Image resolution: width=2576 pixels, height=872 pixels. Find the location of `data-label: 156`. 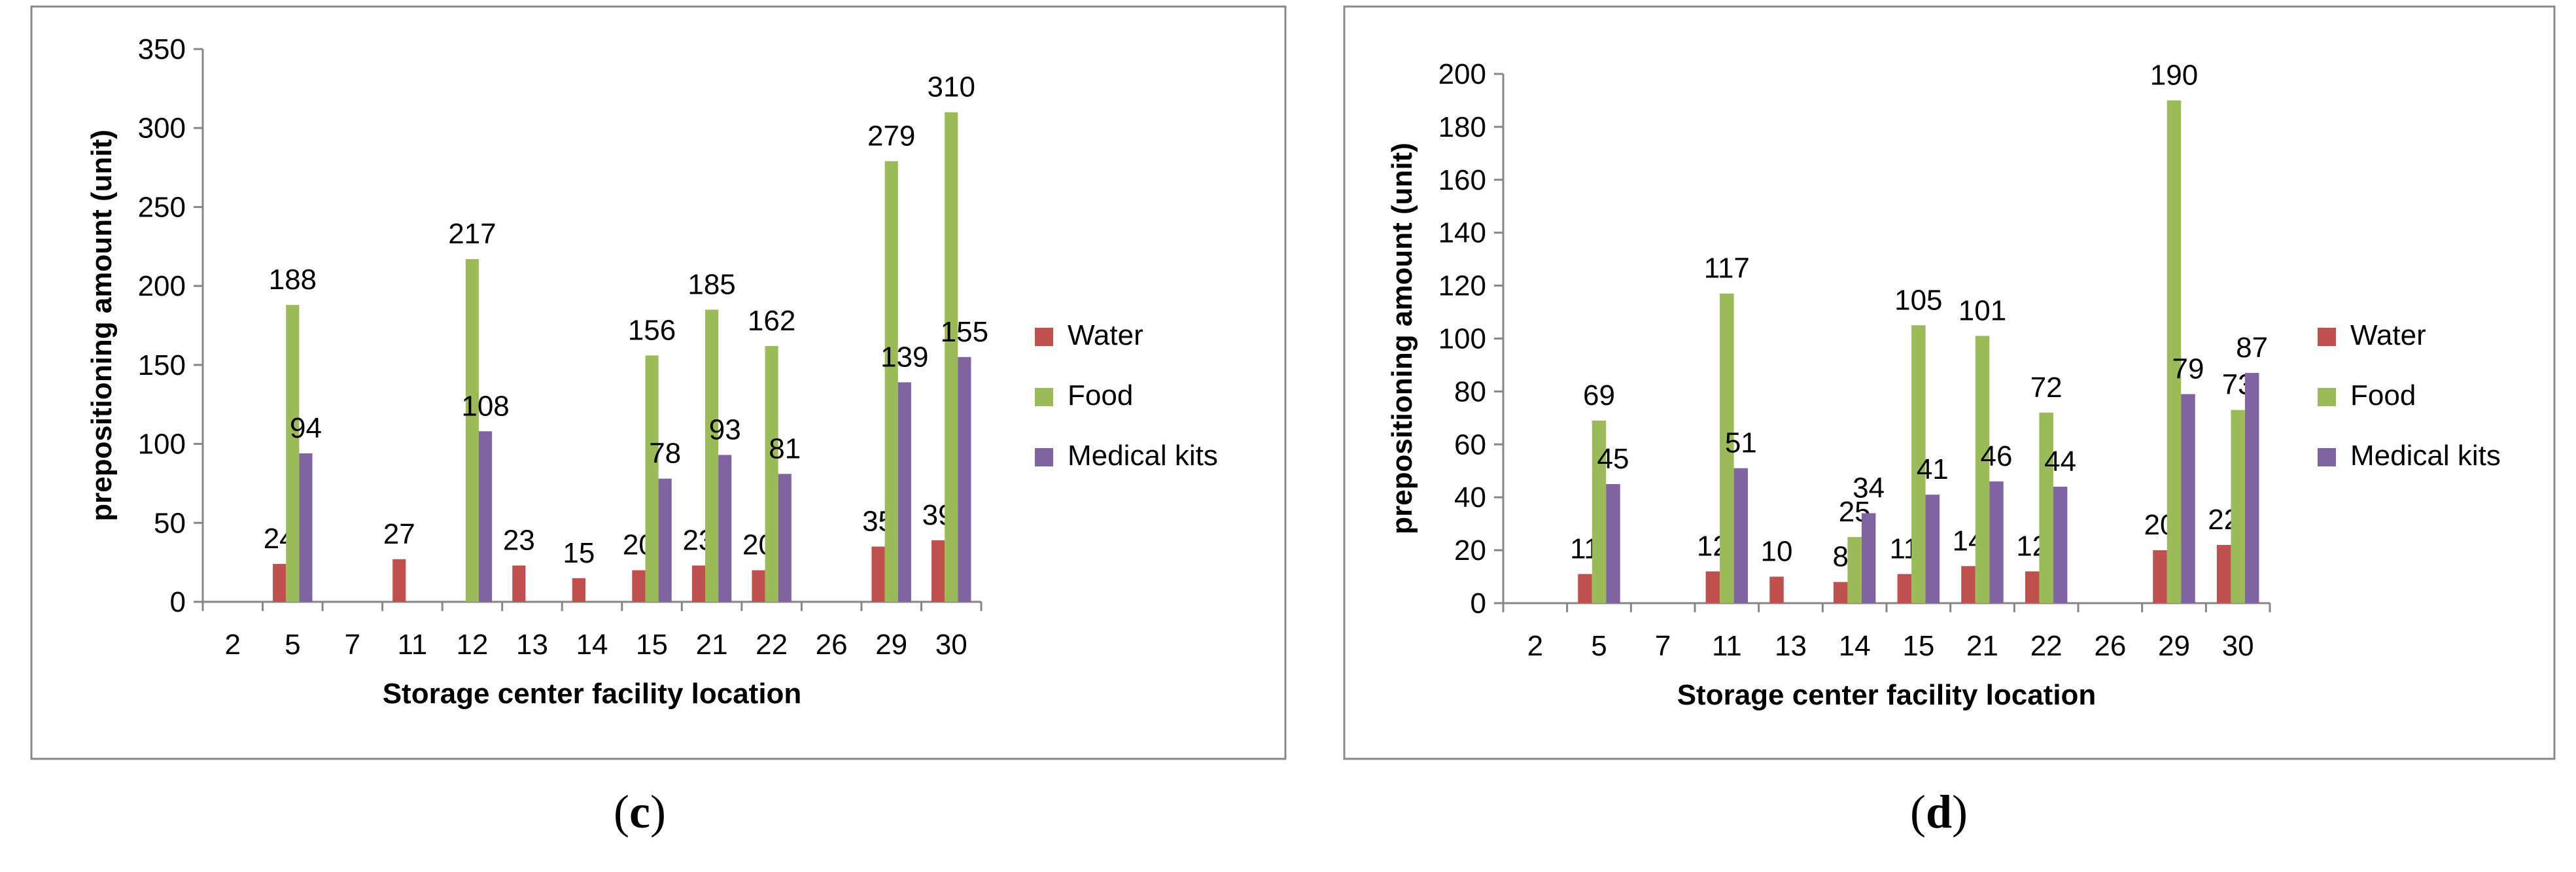

data-label: 156 is located at coordinates (652, 330).